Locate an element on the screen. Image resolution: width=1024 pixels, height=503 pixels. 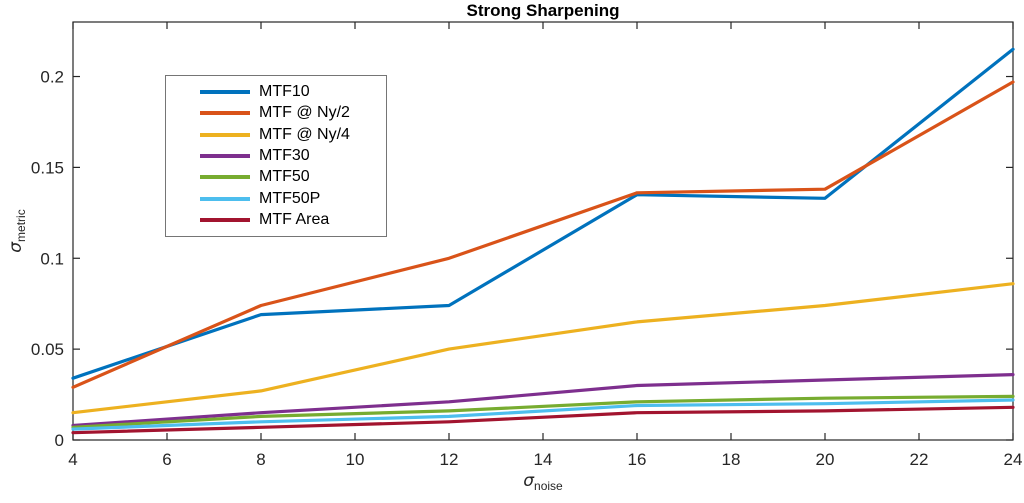
legend-item: MTF @ Ny/4 is located at coordinates (276, 135).